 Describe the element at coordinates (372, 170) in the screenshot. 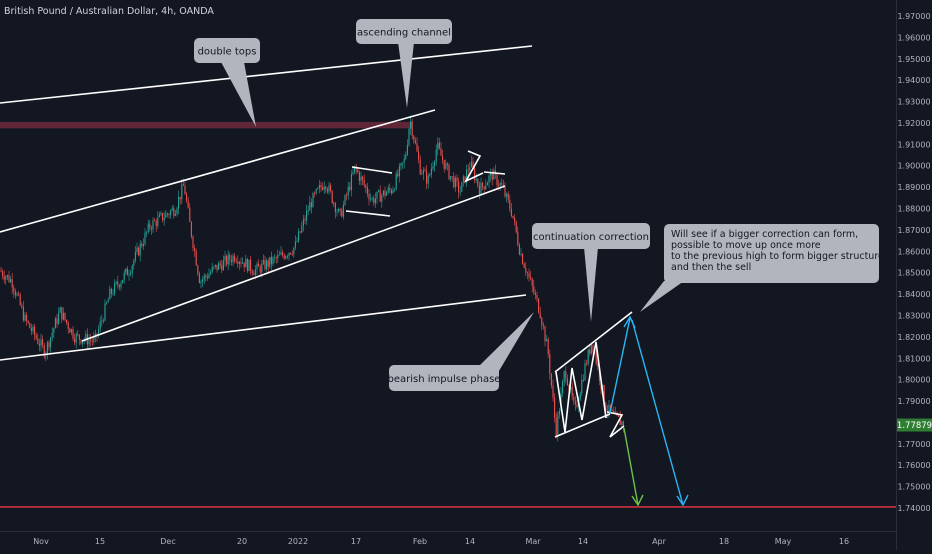

I see `range-top-line` at that location.